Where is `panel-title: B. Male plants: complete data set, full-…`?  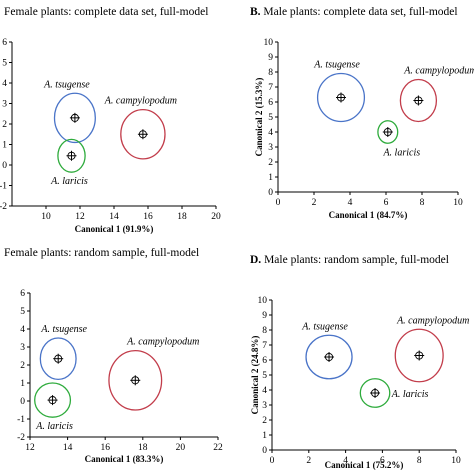
panel-title: B. Male plants: complete data set, full-… is located at coordinates (354, 12).